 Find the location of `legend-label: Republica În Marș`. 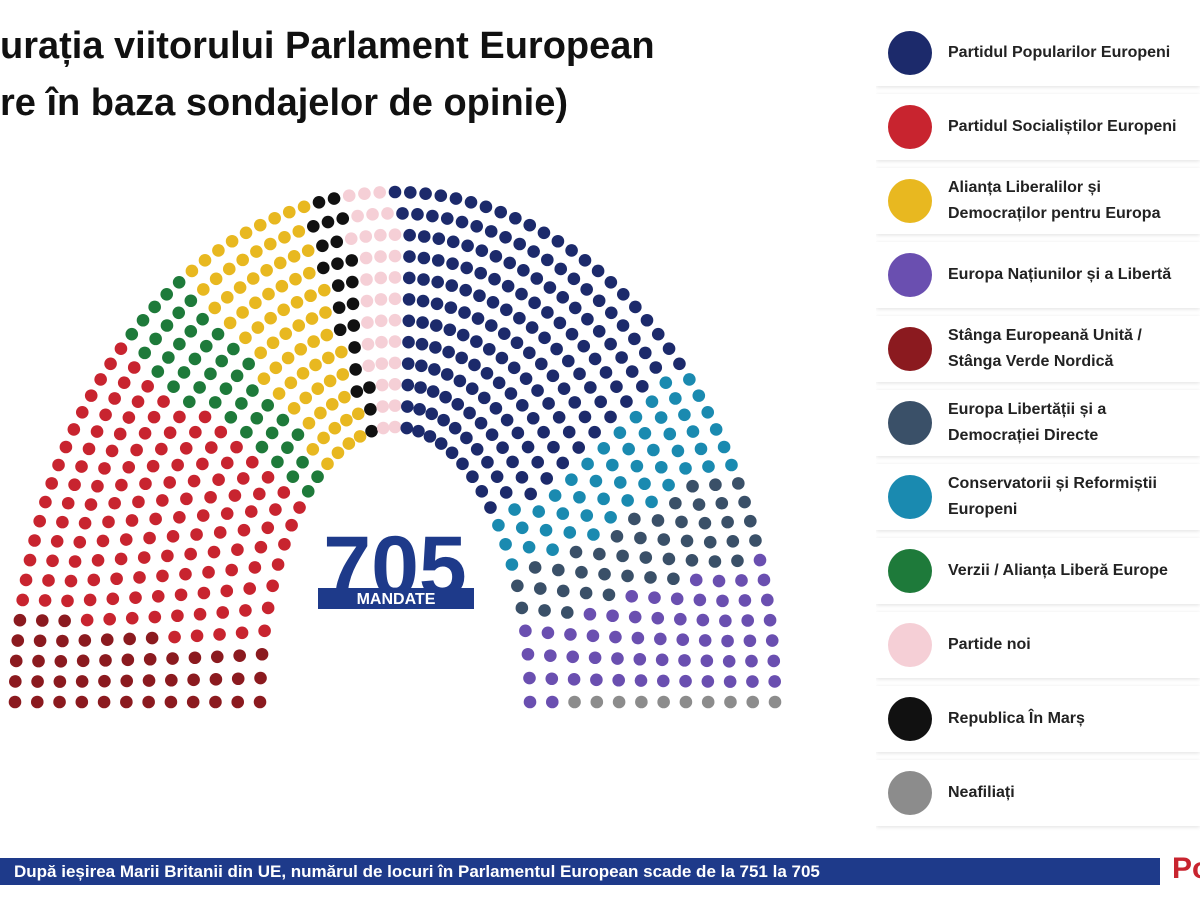

legend-label: Republica În Marș is located at coordinates (1016, 718).